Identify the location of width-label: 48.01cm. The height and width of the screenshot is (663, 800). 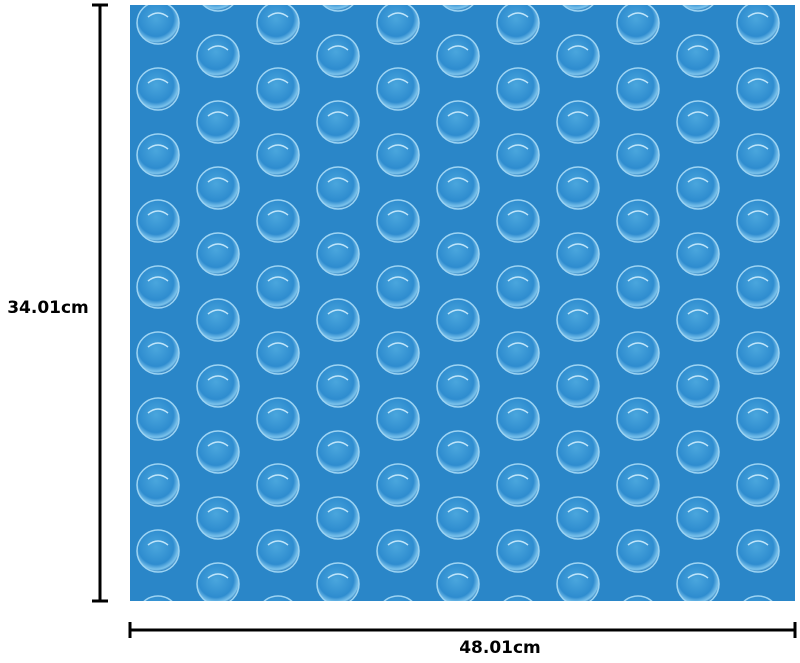
(500, 648).